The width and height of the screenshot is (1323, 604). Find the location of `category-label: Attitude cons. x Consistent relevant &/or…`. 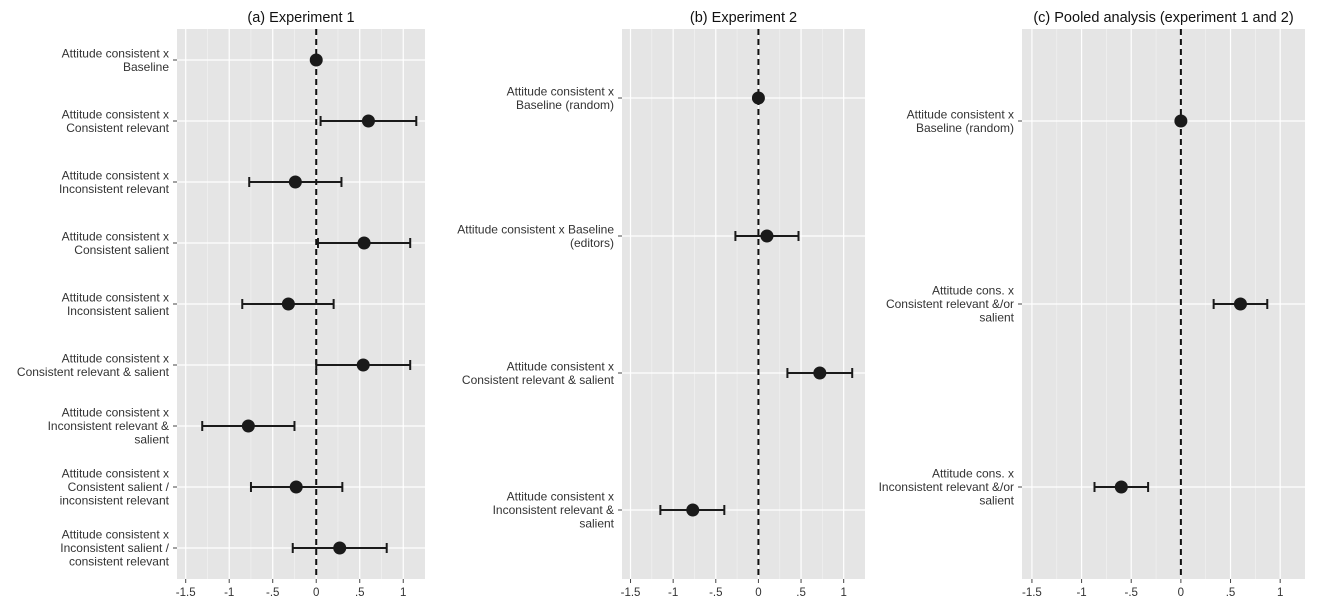

category-label: Attitude cons. x Consistent relevant &/or… is located at coordinates (950, 304).